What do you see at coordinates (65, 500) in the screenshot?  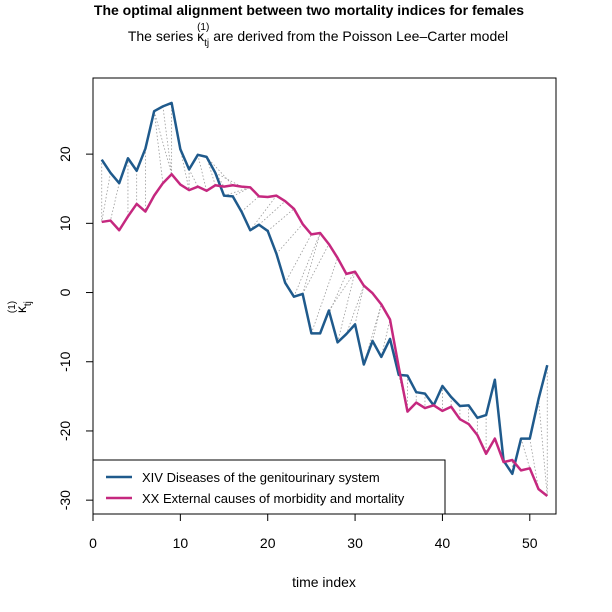 I see `y-tick-label: -30` at bounding box center [65, 500].